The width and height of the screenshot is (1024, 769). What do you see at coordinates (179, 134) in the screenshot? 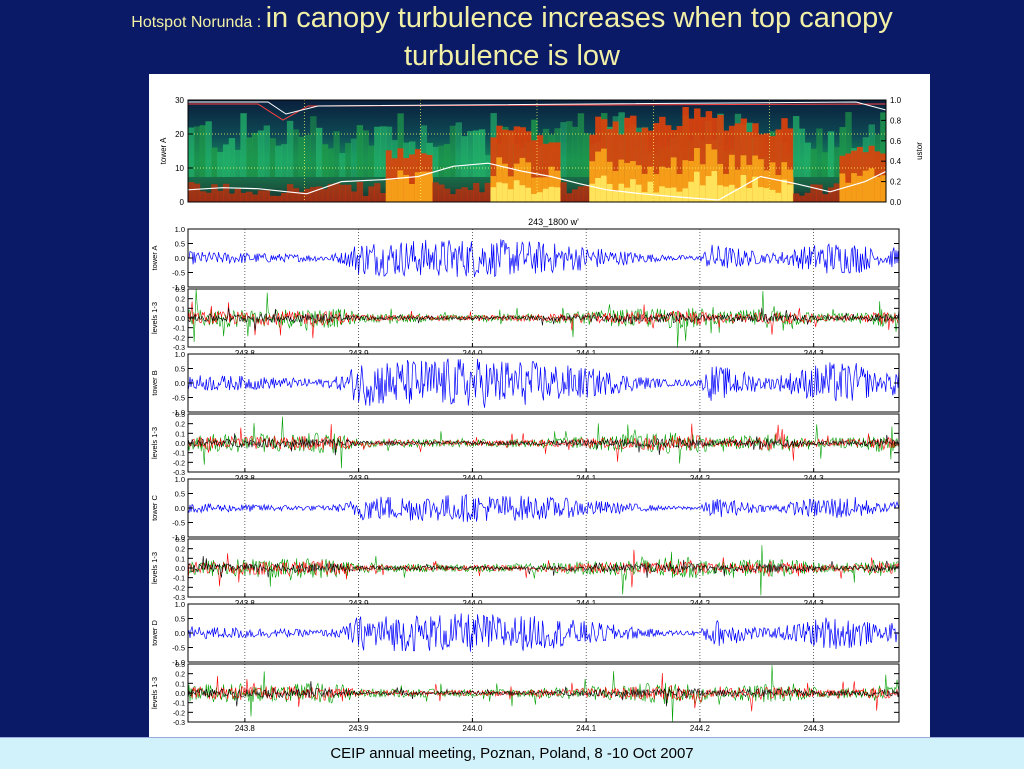
I see `heatmap-ytick-label: 20` at bounding box center [179, 134].